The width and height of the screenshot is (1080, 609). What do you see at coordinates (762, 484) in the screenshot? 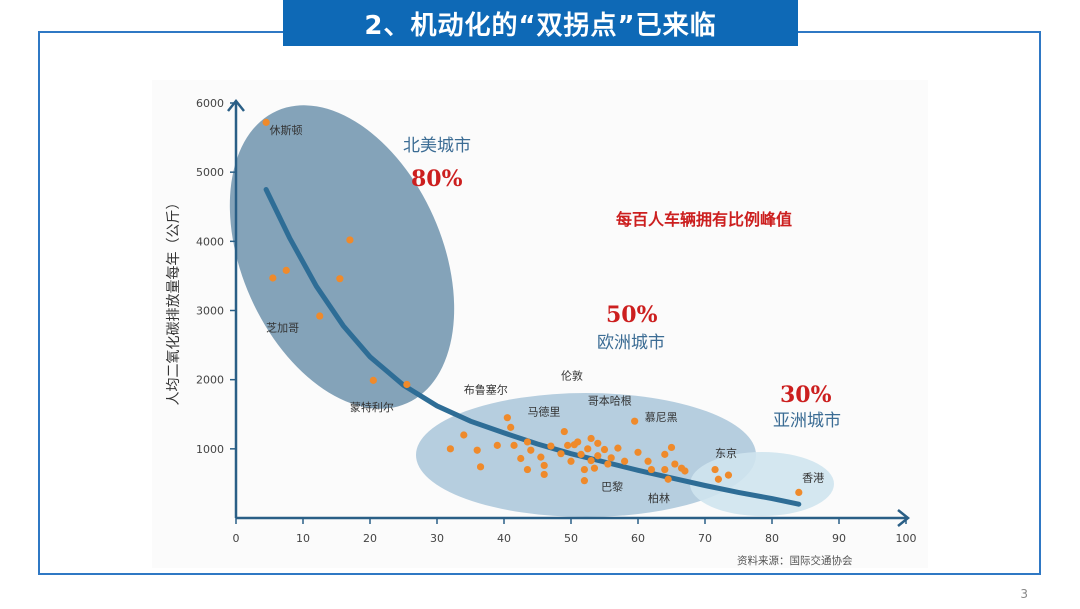
I see `asia-ellipse` at bounding box center [762, 484].